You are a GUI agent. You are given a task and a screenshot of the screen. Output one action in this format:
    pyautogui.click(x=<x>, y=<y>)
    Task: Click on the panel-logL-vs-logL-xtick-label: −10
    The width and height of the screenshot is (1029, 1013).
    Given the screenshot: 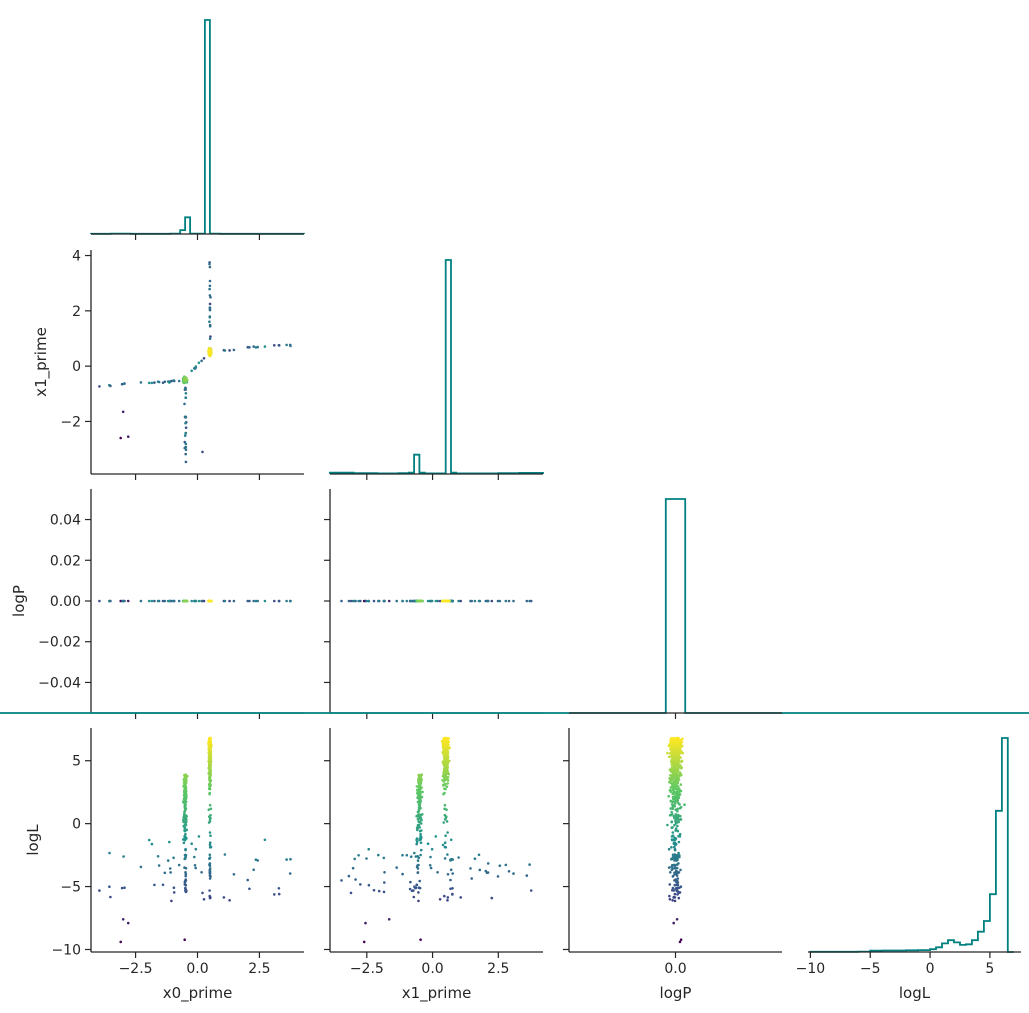 What is the action you would take?
    pyautogui.click(x=811, y=969)
    